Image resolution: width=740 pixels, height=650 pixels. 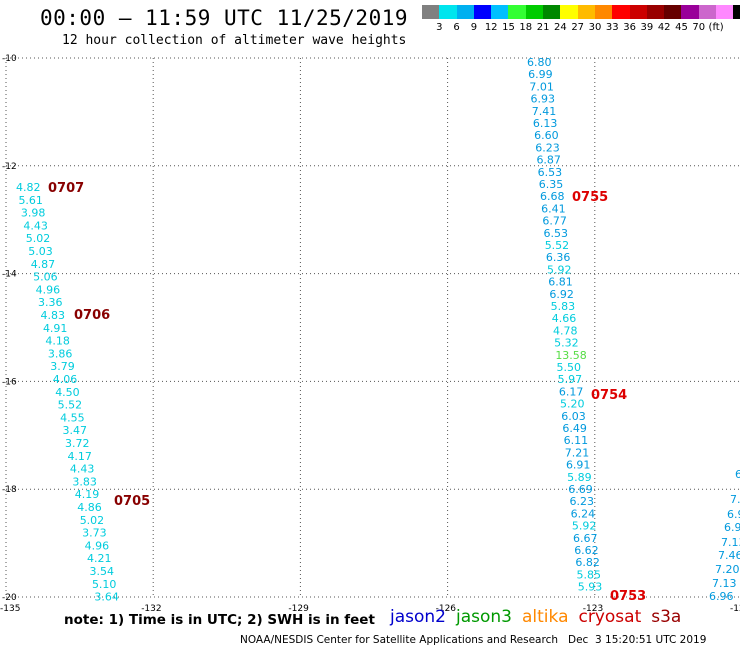 I want to click on wave-height-value: 6.13, so click(x=545, y=123).